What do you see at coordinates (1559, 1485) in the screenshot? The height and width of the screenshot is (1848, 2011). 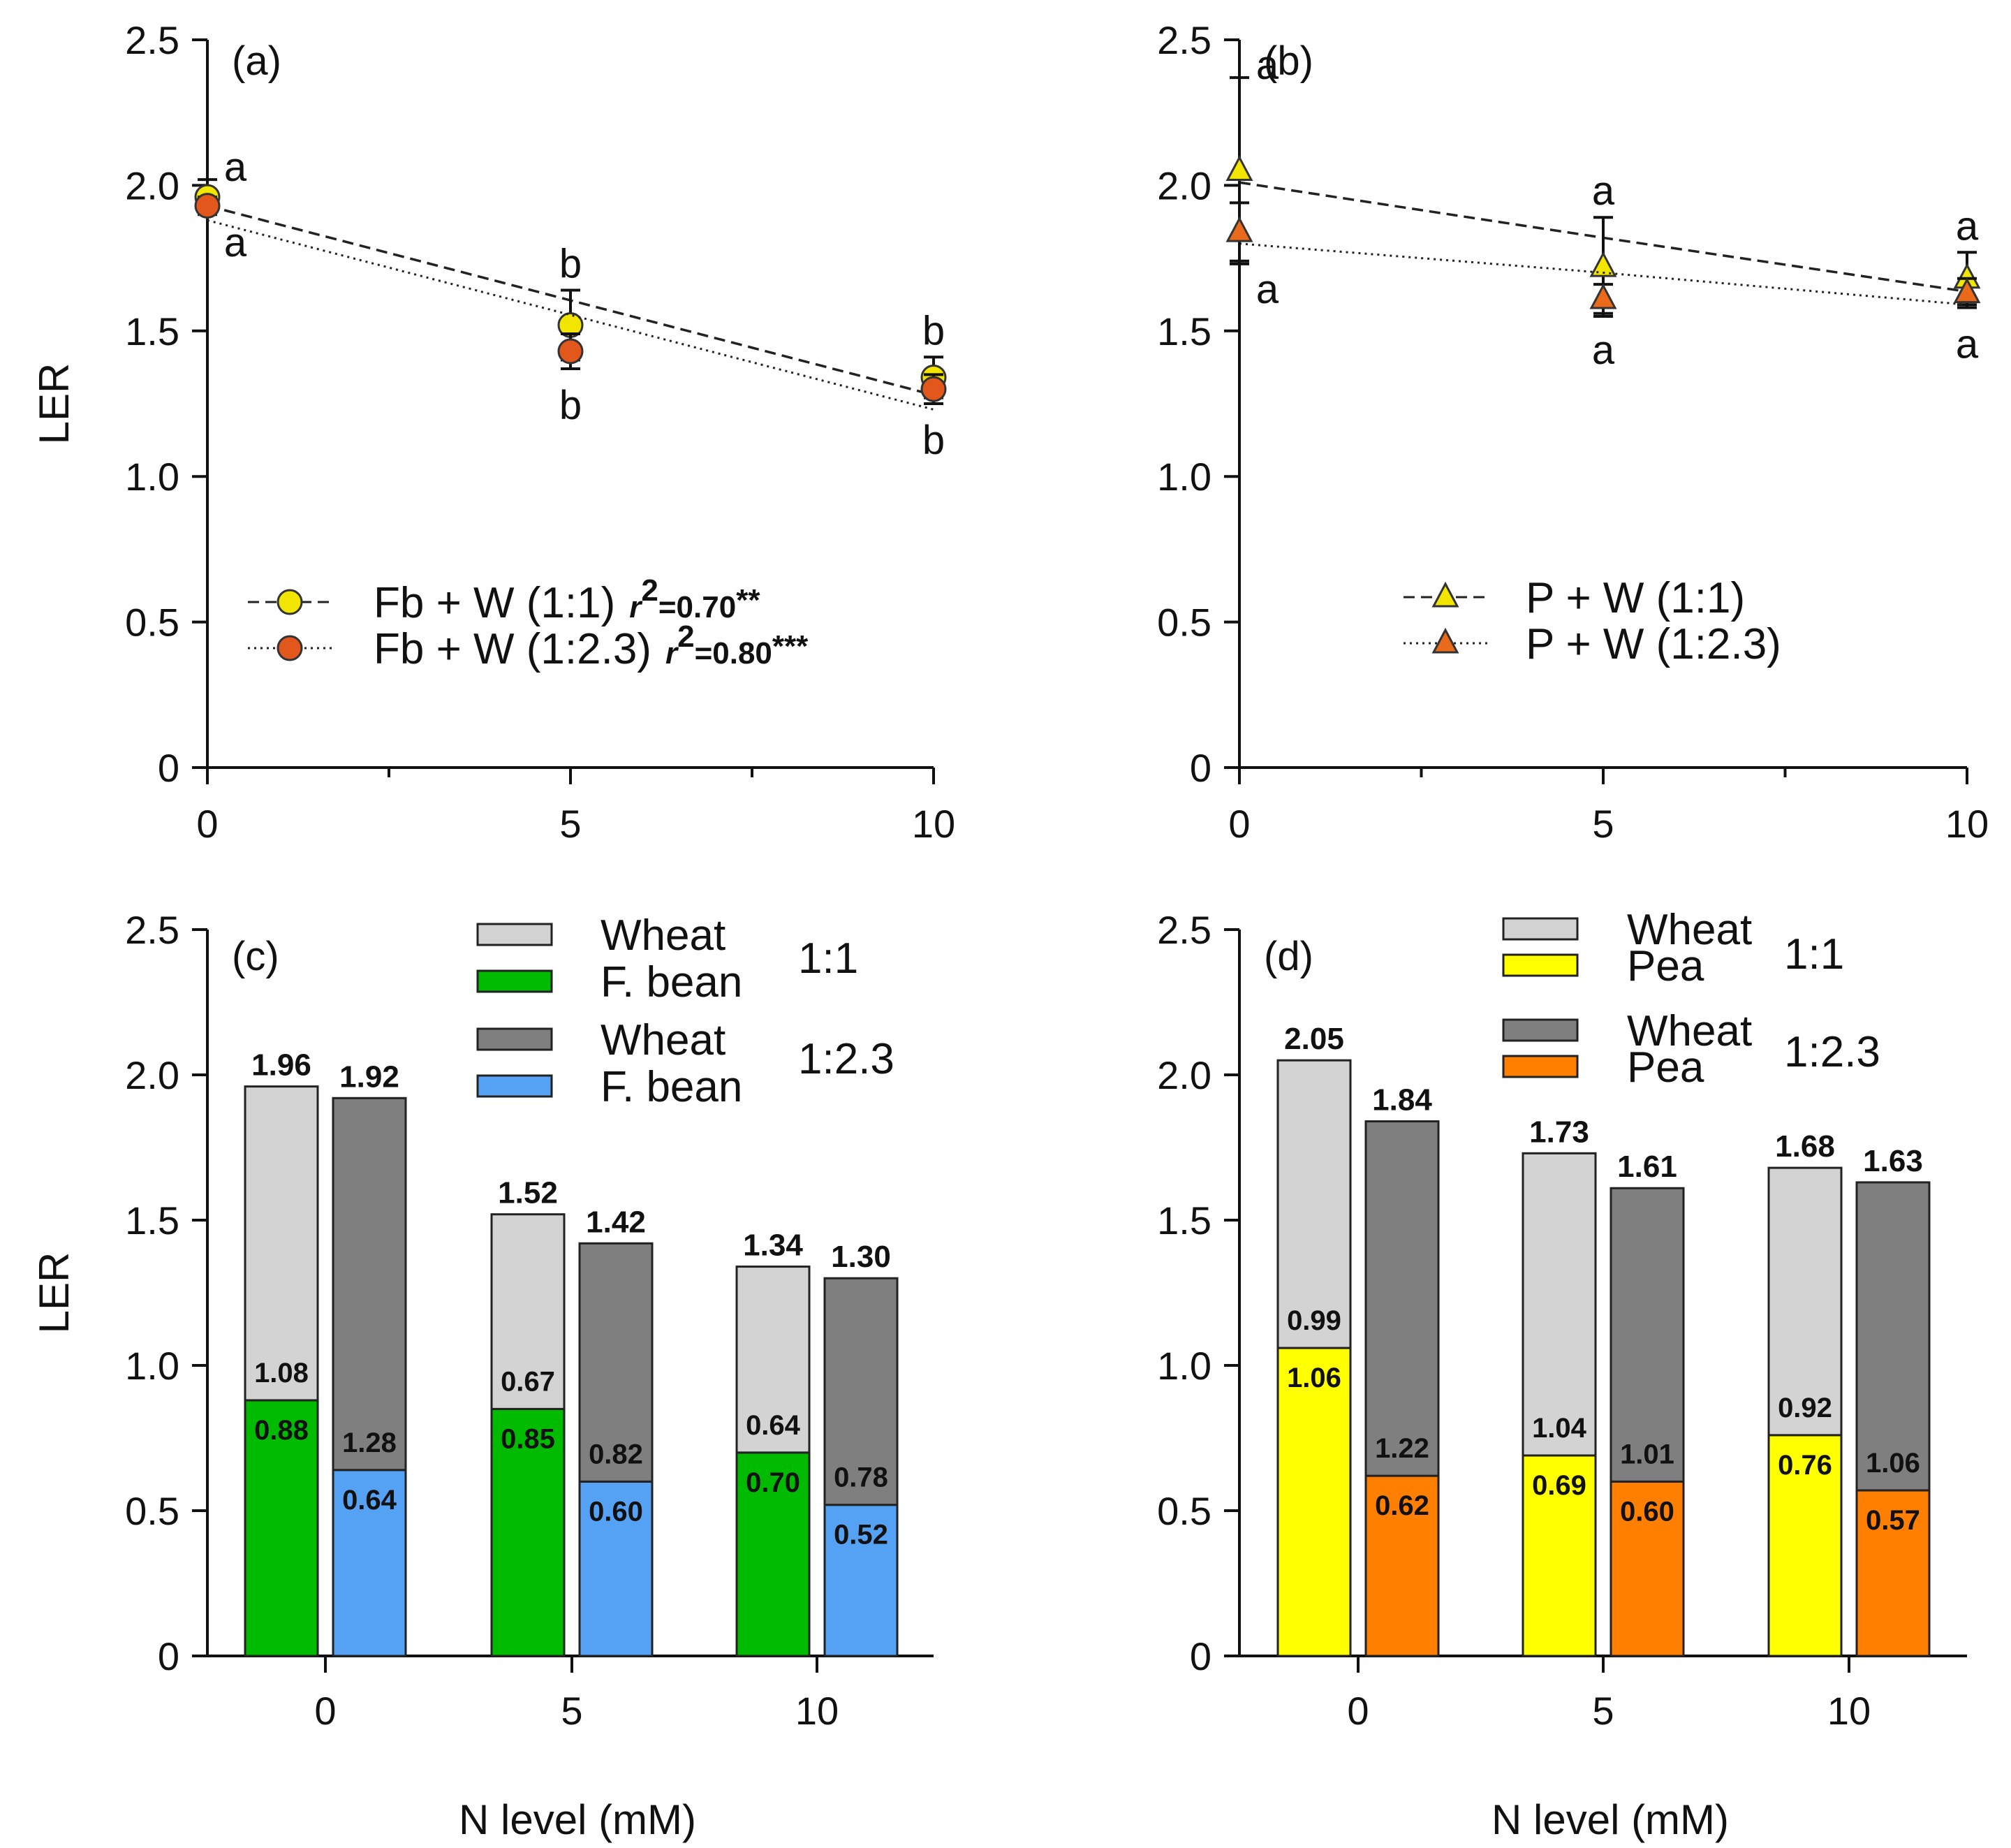 I see `bar-legume-label: 0.69` at bounding box center [1559, 1485].